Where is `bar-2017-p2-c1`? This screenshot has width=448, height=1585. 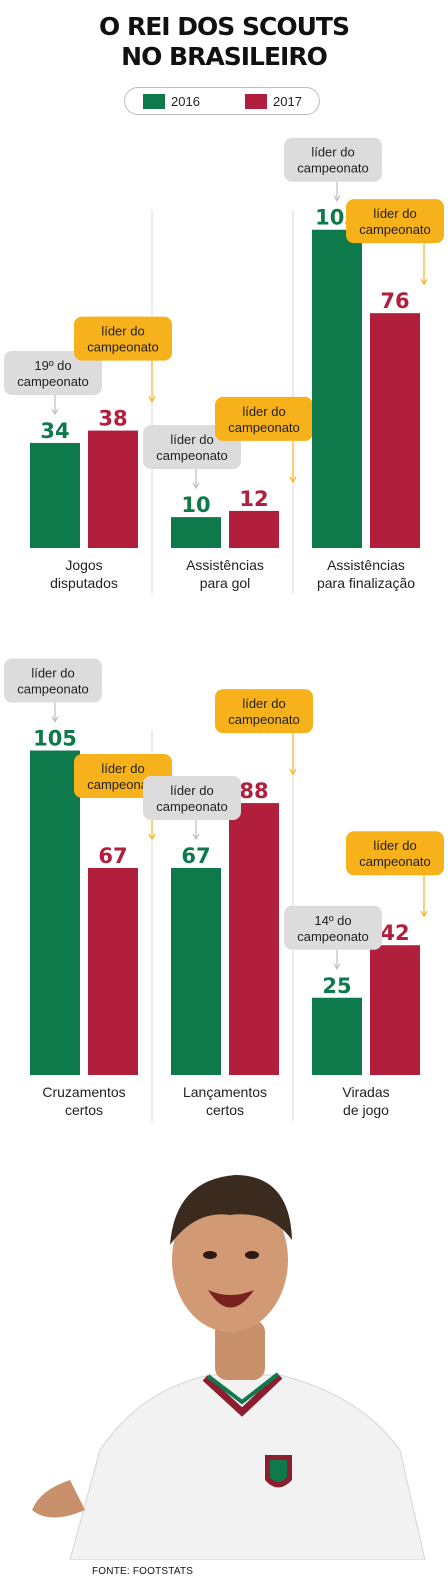 bar-2017-p2-c1 is located at coordinates (113, 971).